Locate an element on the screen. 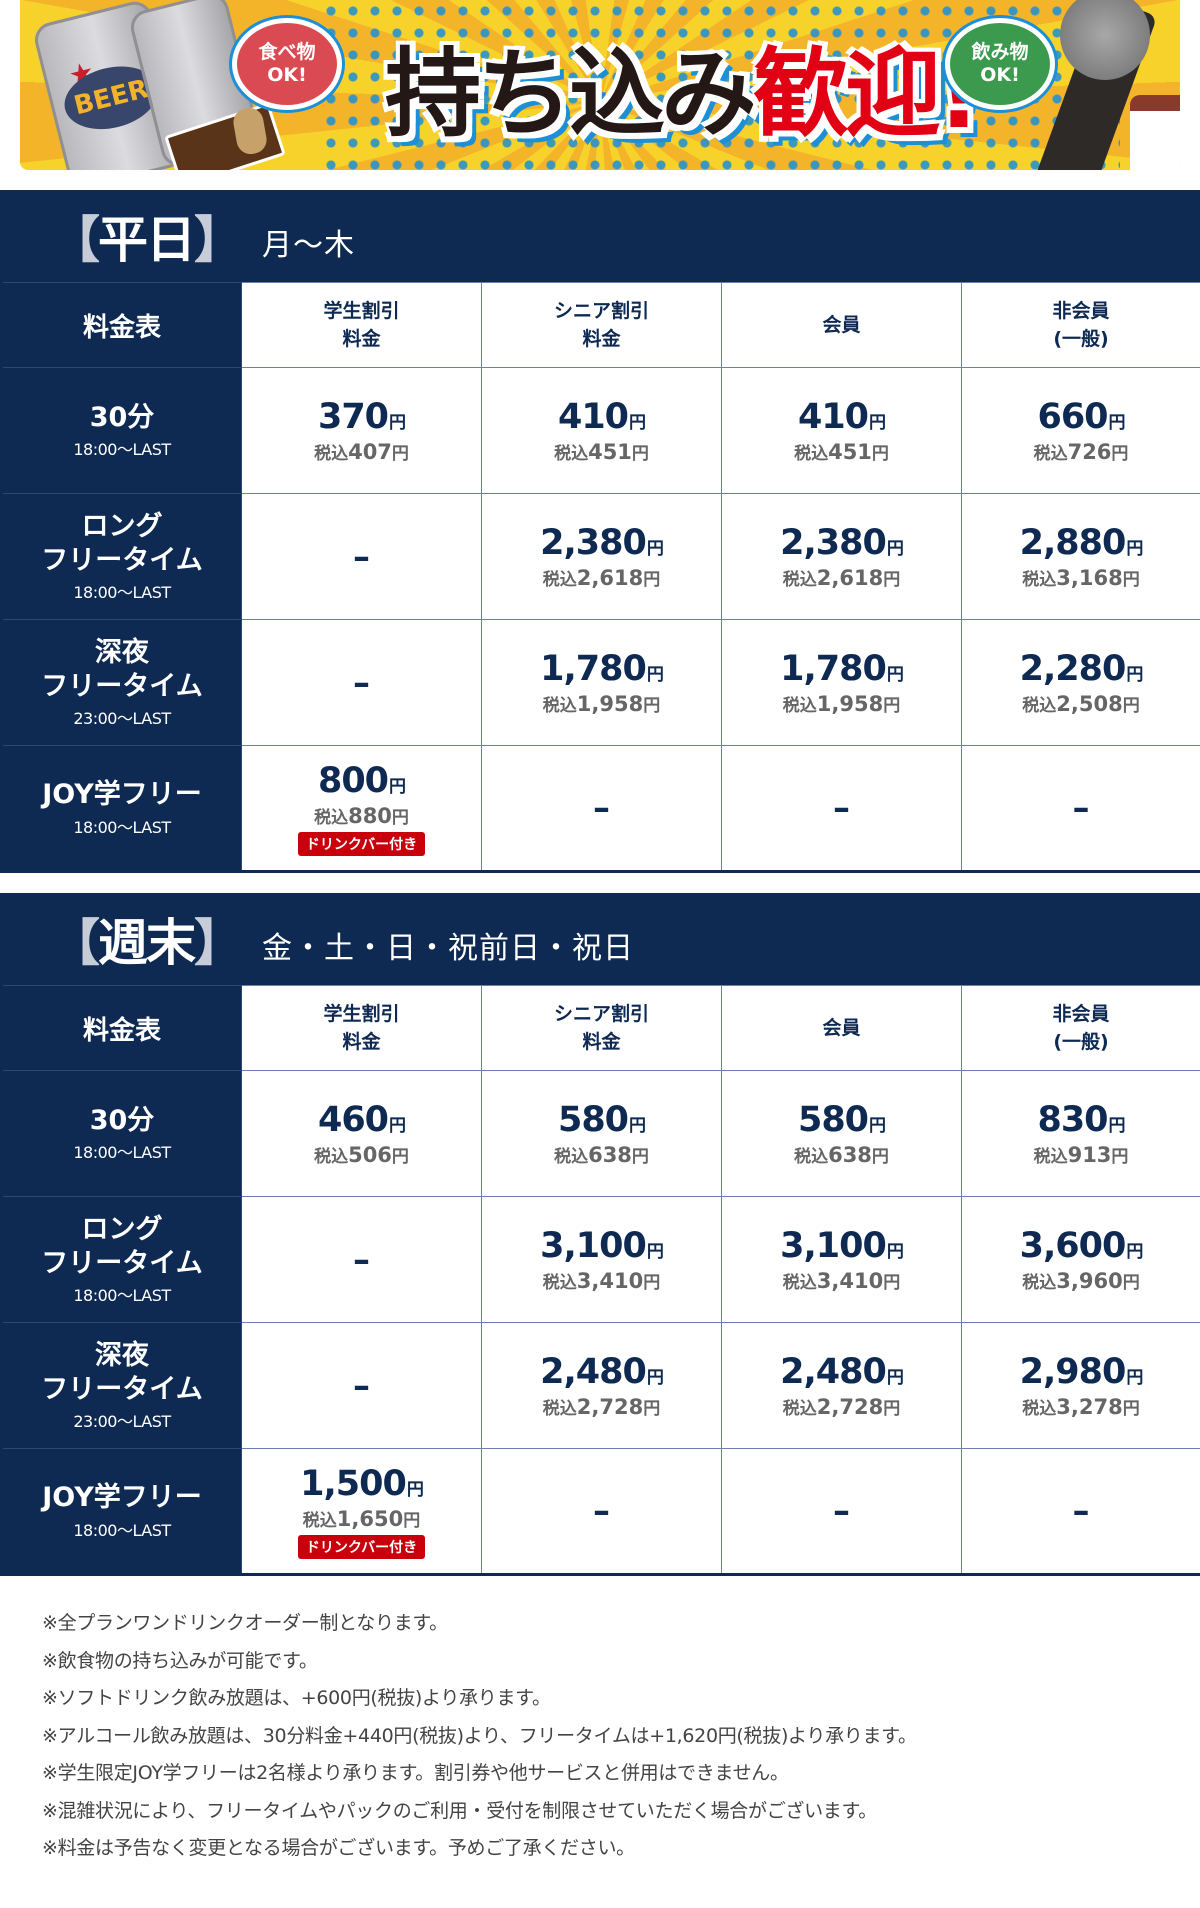 The width and height of the screenshot is (1200, 1908). tax-price-value: 3,168 is located at coordinates (1089, 578).